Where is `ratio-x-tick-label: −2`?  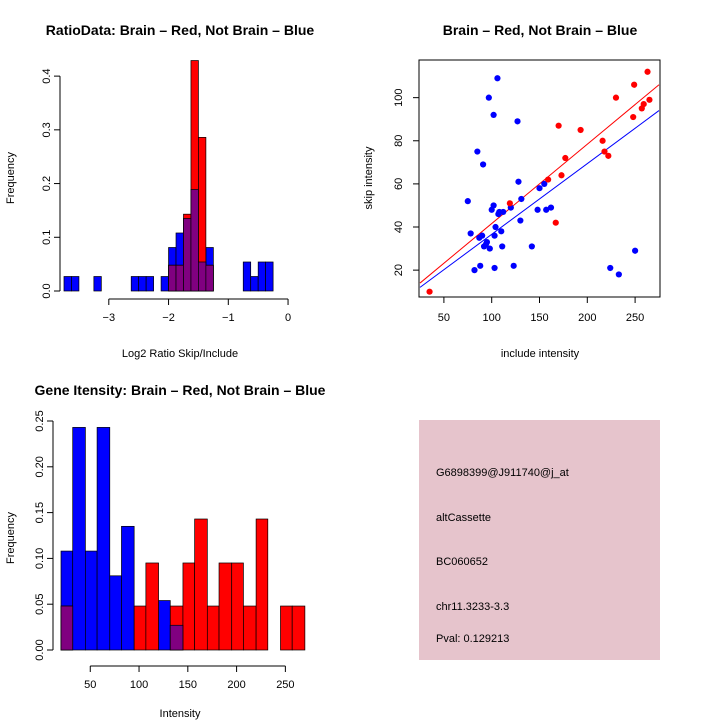 ratio-x-tick-label: −2 is located at coordinates (168, 318).